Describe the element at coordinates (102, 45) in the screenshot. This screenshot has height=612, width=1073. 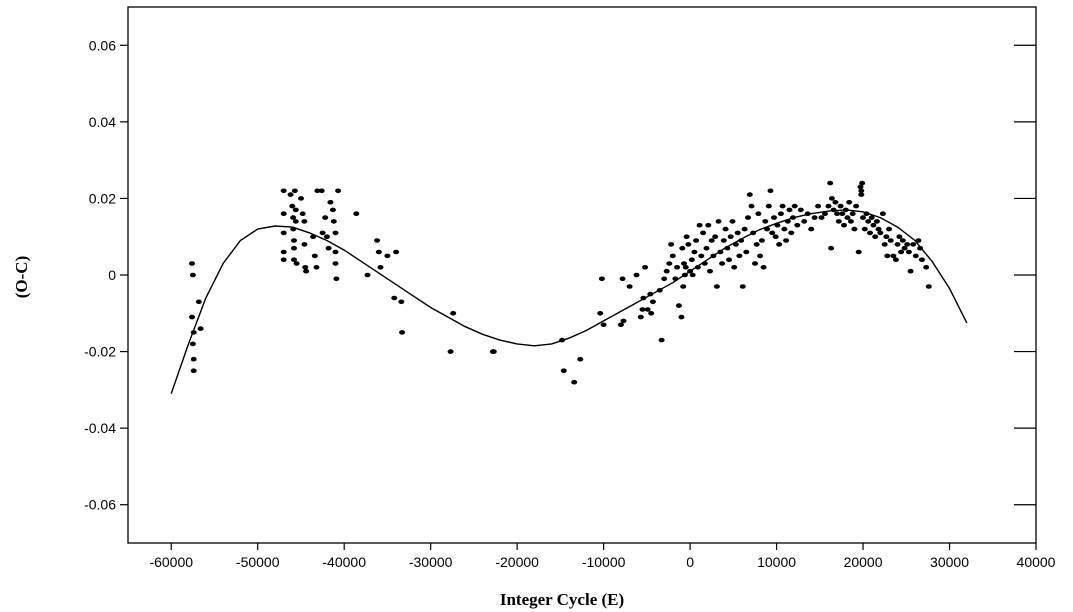
I see `y-tick-label: 0.06` at that location.